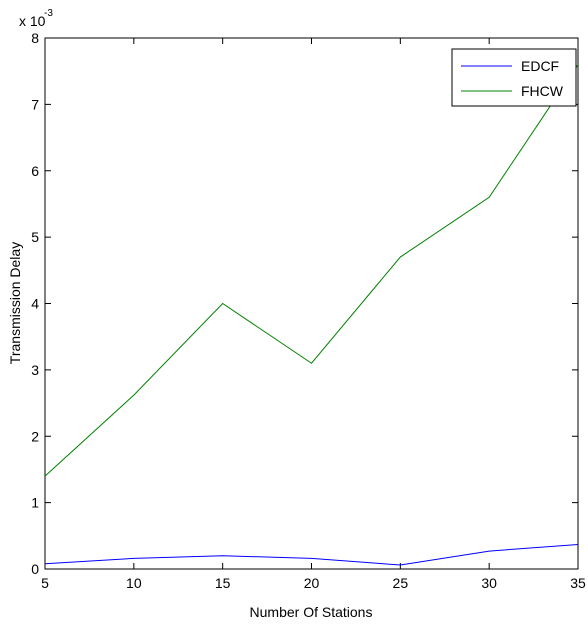 Image resolution: width=588 pixels, height=624 pixels. I want to click on x-axis-label: Number Of Stations, so click(311, 612).